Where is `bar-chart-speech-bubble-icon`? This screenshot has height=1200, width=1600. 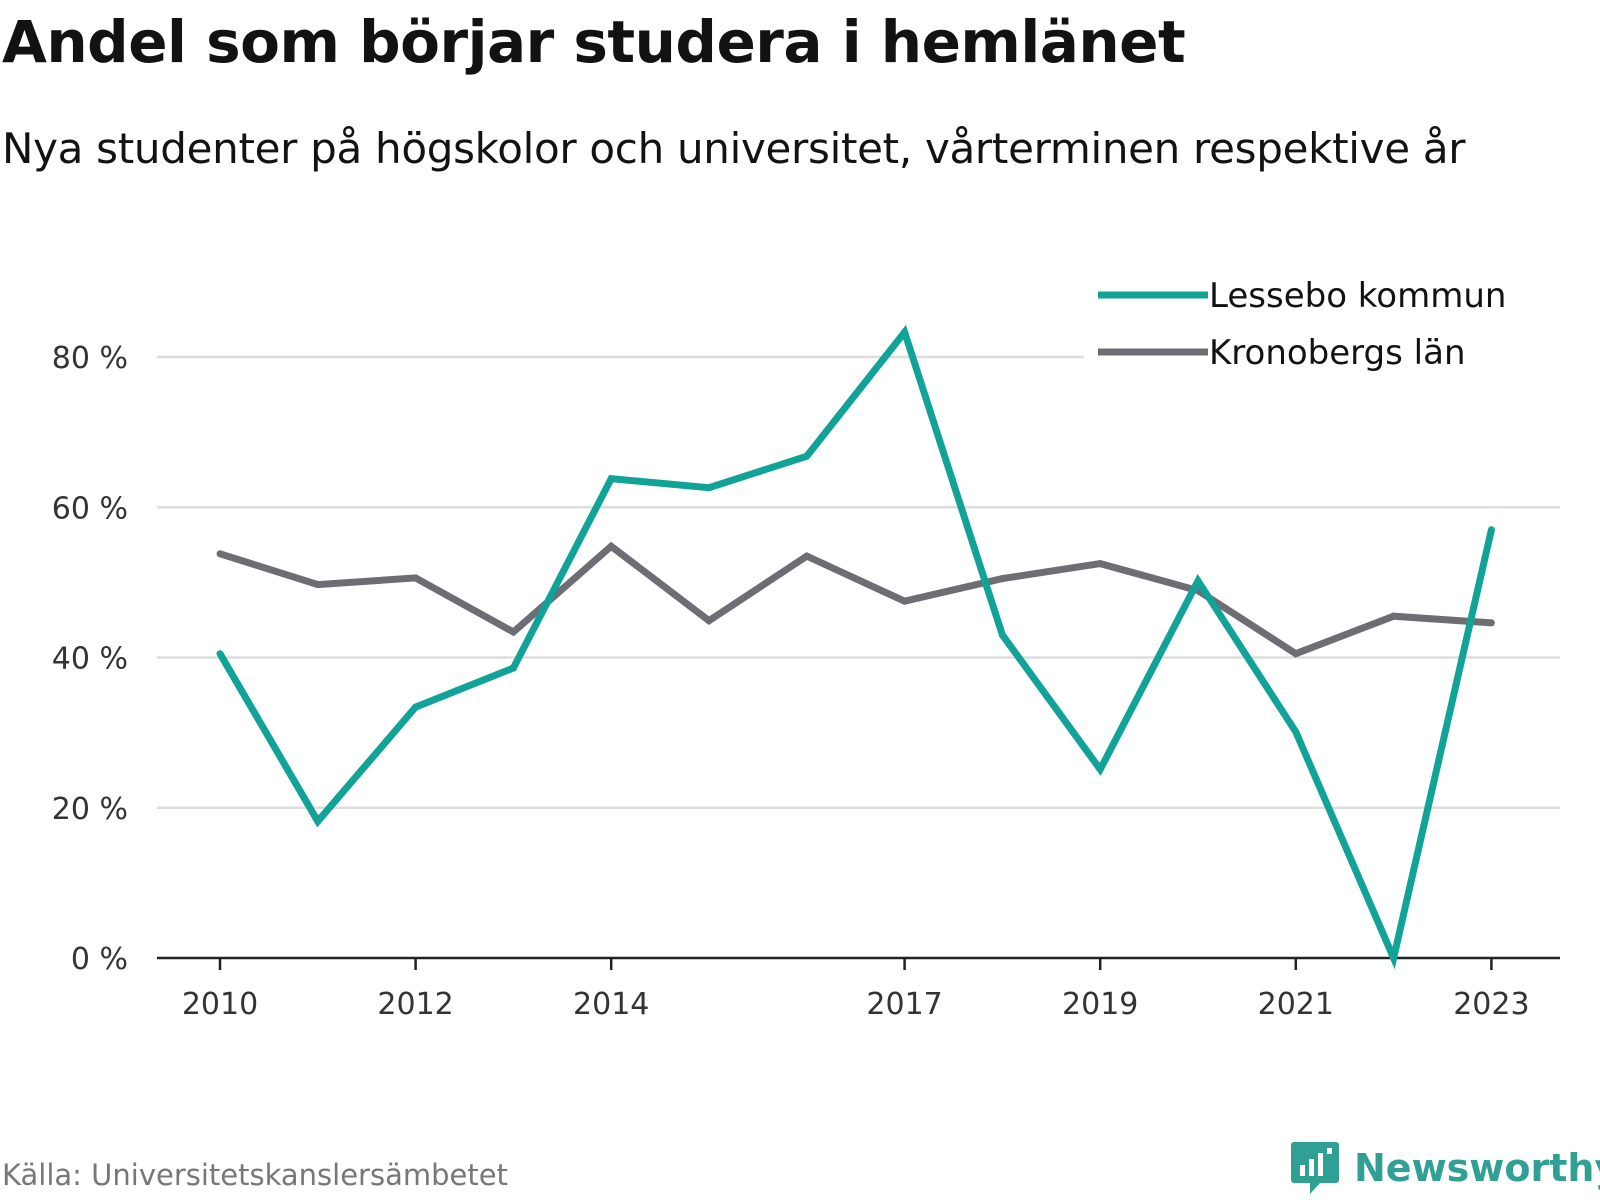
bar-chart-speech-bubble-icon is located at coordinates (1315, 1168).